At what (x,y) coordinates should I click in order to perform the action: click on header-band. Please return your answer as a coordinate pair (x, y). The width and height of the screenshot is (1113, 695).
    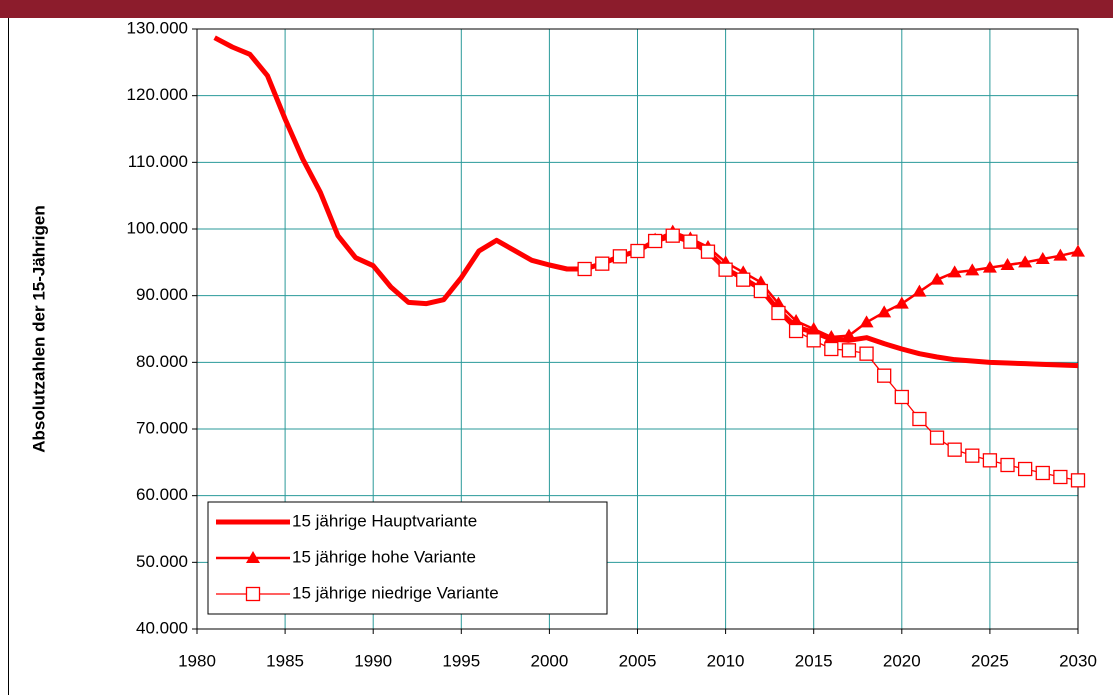
    Looking at the image, I should click on (556, 9).